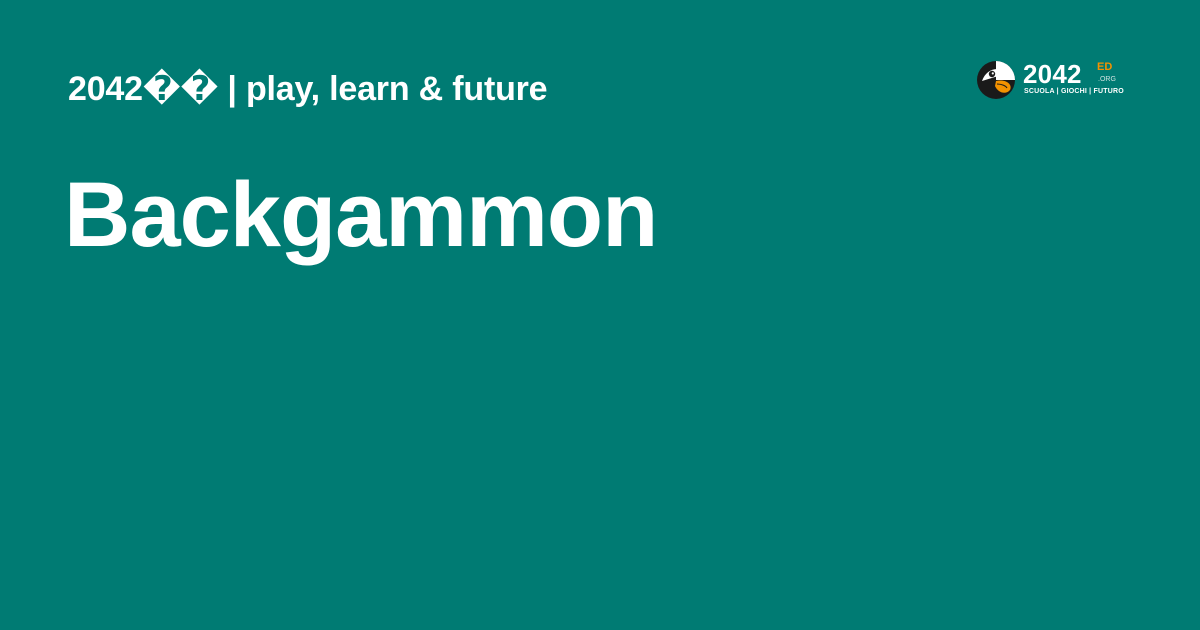 Image resolution: width=1200 pixels, height=630 pixels. Describe the element at coordinates (308, 89) in the screenshot. I see `tagline: 2042�� | play, learn & future` at that location.